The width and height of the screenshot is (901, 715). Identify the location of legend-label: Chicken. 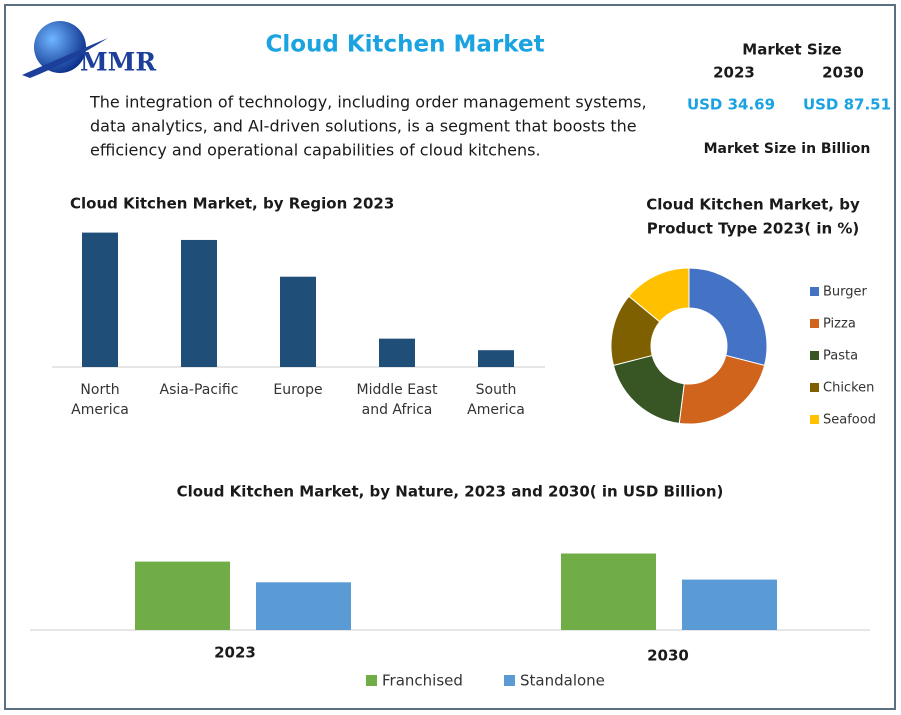
(848, 388).